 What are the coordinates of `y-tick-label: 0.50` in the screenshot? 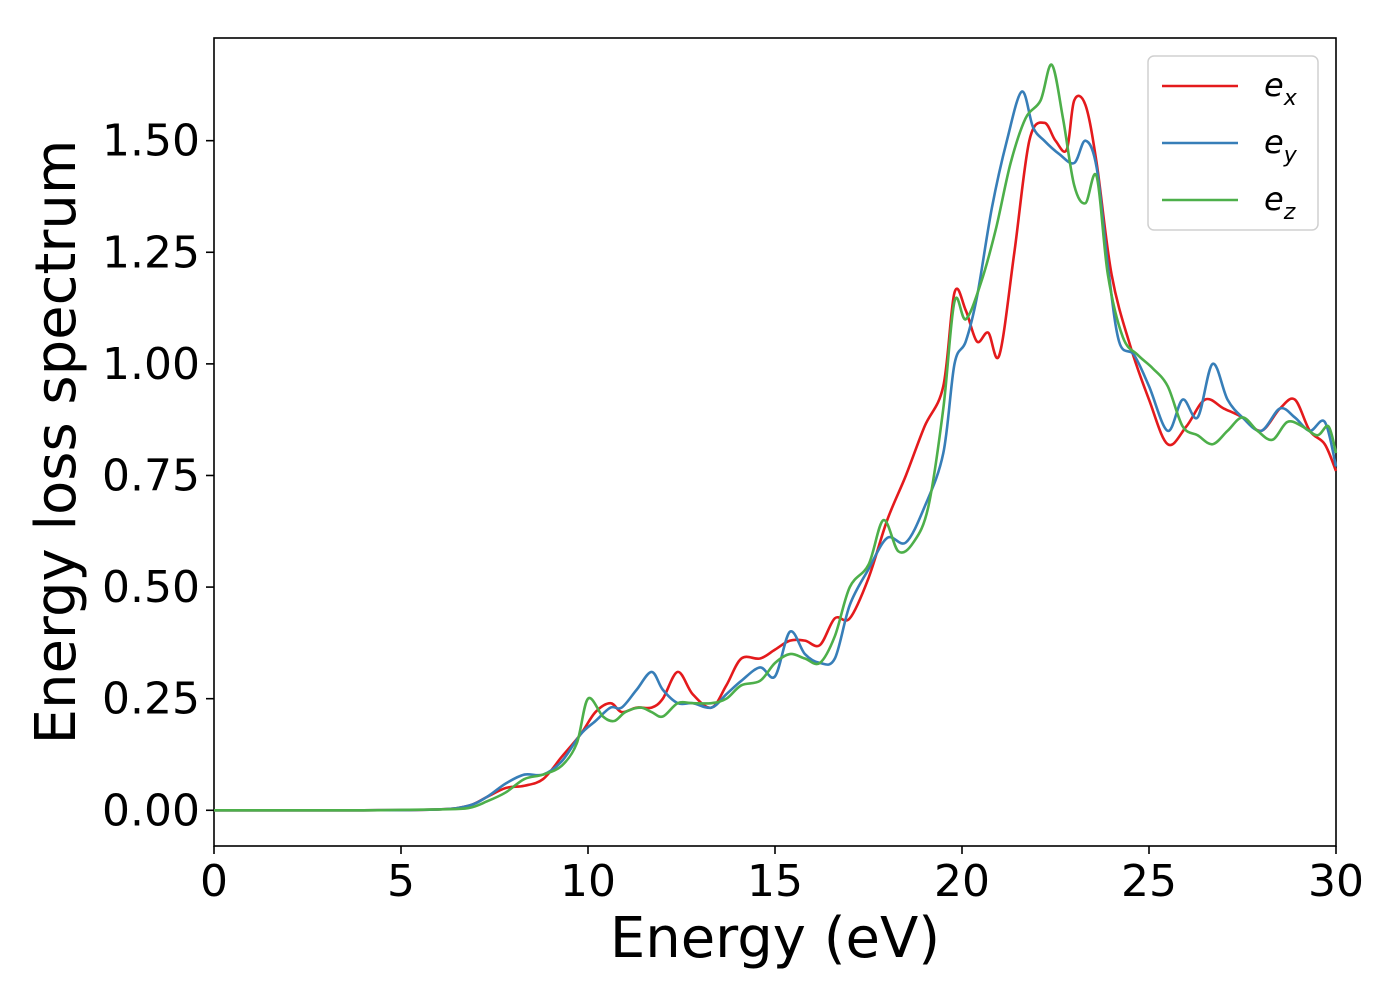 It's located at (151, 587).